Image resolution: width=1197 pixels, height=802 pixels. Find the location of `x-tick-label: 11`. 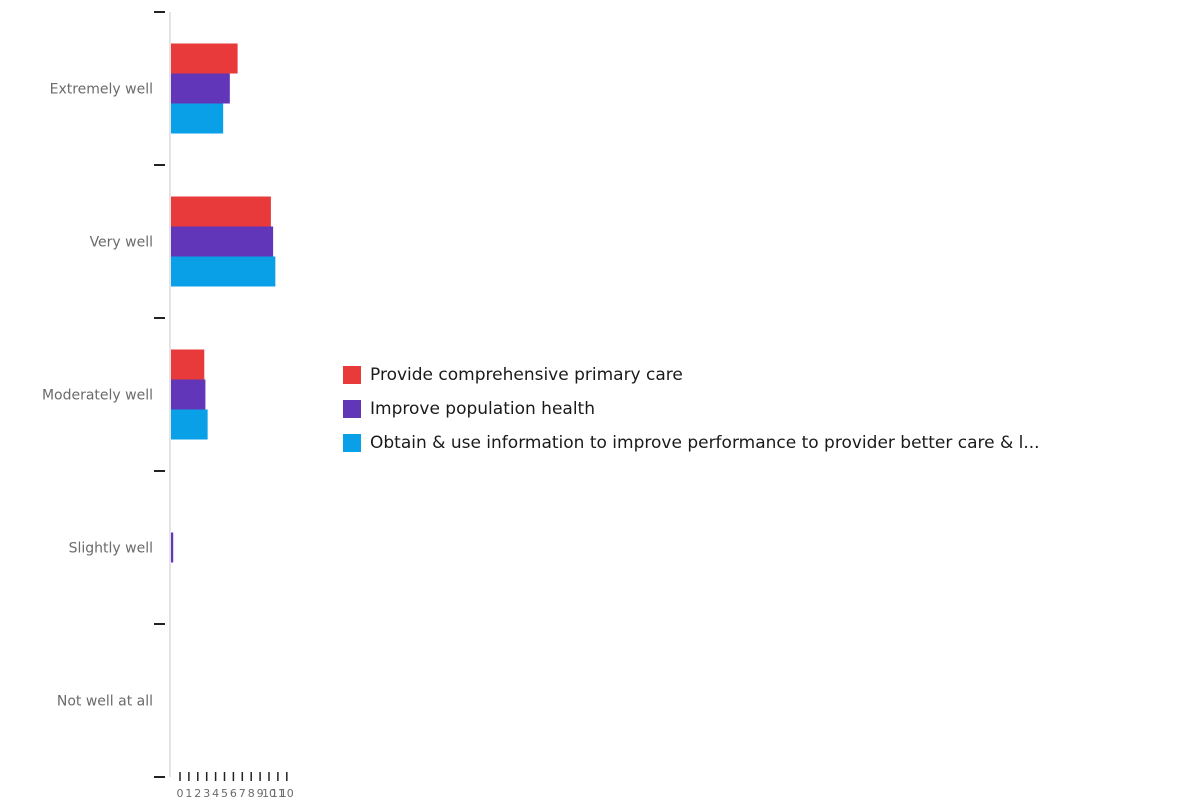

x-tick-label: 11 is located at coordinates (278, 793).